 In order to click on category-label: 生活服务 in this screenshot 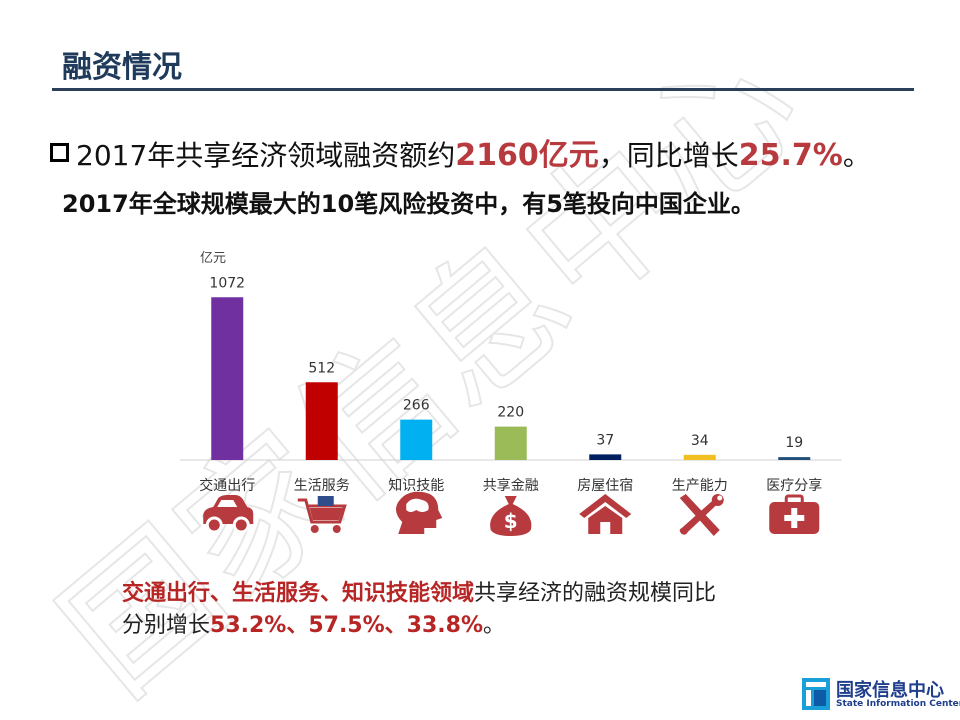, I will do `click(322, 486)`.